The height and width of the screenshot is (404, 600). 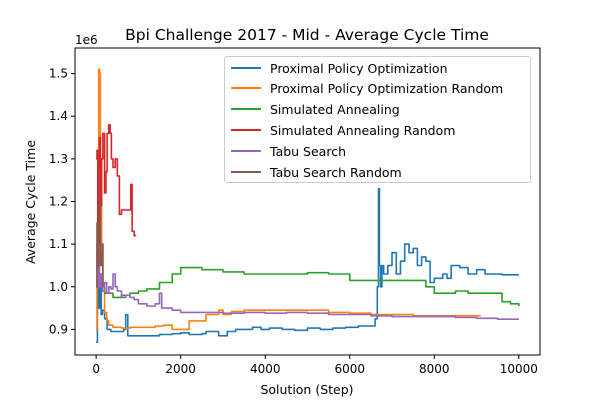 What do you see at coordinates (96, 369) in the screenshot?
I see `x-tick-label: 0` at bounding box center [96, 369].